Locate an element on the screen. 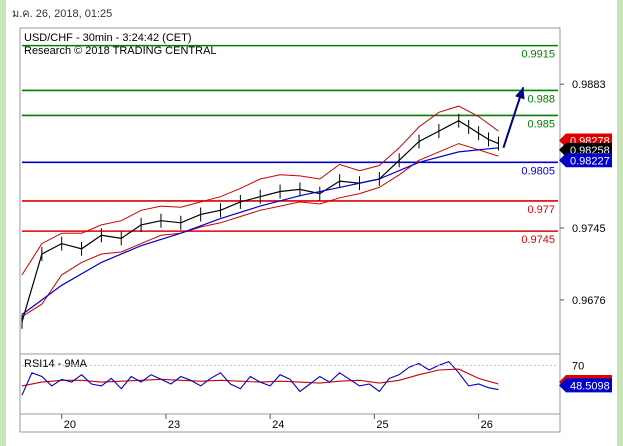 The width and height of the screenshot is (623, 446). y-tick-label-0: 0.9883 is located at coordinates (589, 85).